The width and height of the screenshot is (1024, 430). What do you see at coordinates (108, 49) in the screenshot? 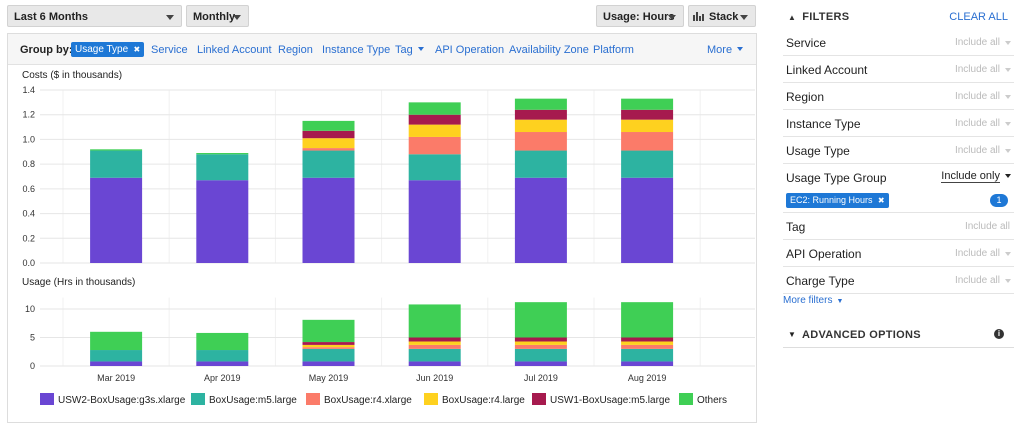
I see `group-by-chip: Usage Type` at bounding box center [108, 49].